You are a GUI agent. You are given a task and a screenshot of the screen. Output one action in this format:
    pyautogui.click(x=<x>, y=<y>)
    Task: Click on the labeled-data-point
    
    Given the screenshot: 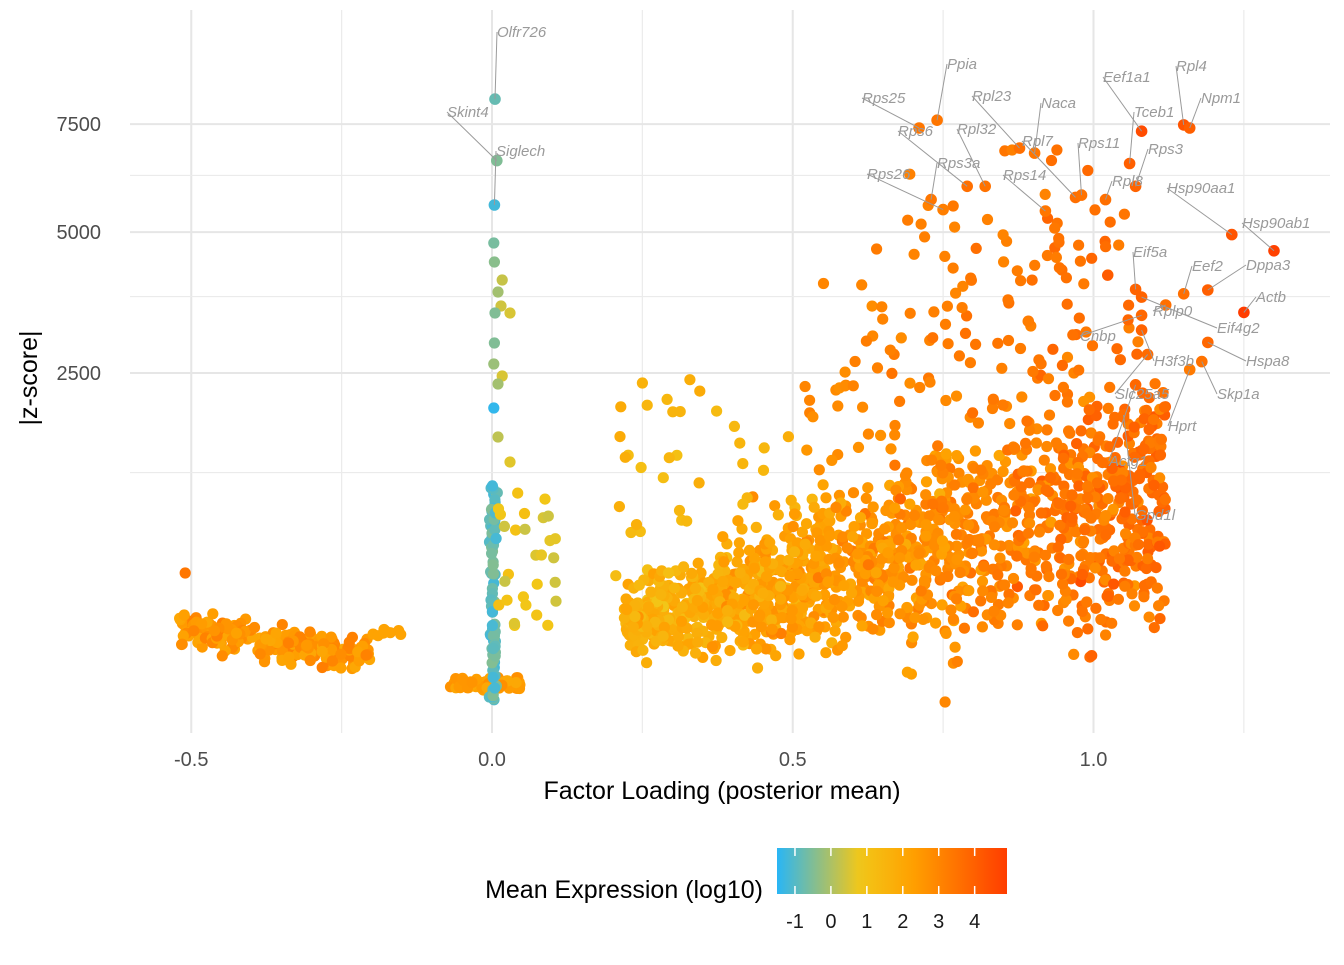 What is the action you would take?
    pyautogui.click(x=1129, y=163)
    